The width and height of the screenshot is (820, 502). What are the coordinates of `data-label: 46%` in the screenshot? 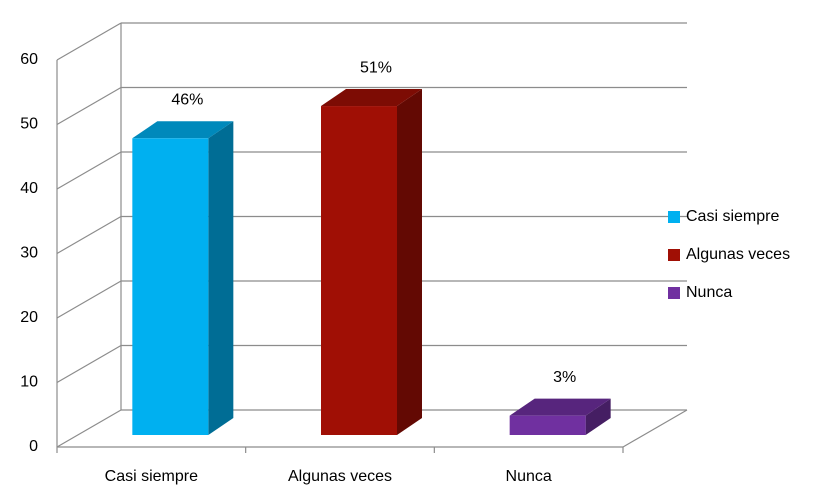 It's located at (187, 100).